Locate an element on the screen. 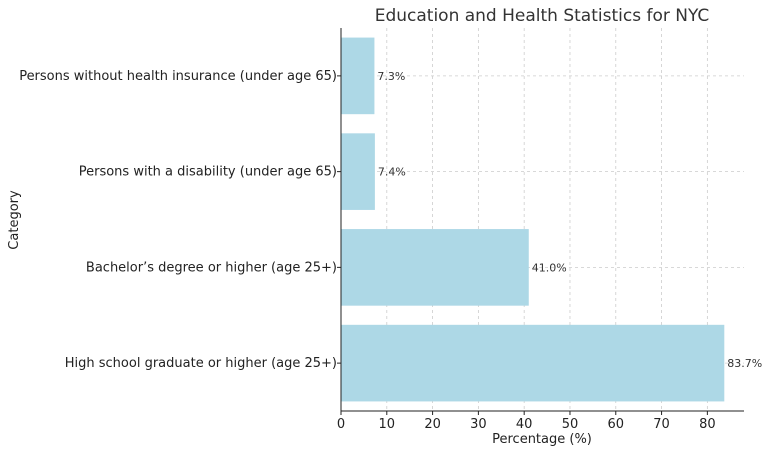 The height and width of the screenshot is (453, 768). category-tick-label: High school graduate or higher (age 25+) is located at coordinates (201, 363).